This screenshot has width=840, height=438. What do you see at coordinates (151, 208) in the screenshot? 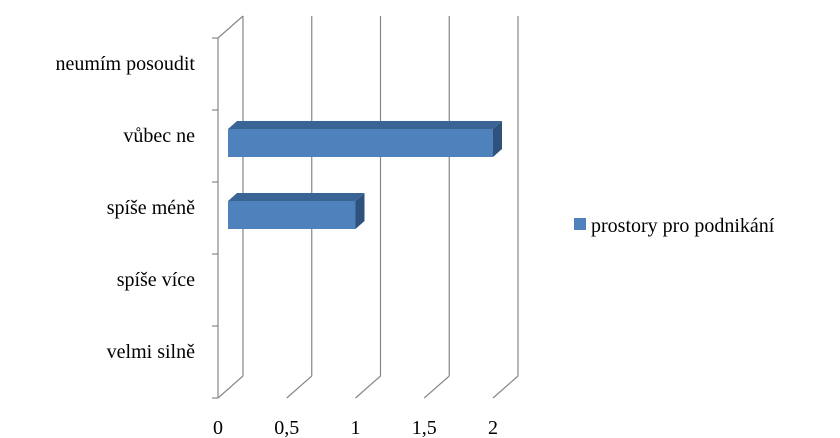
I see `category-label: spíše méně` at bounding box center [151, 208].